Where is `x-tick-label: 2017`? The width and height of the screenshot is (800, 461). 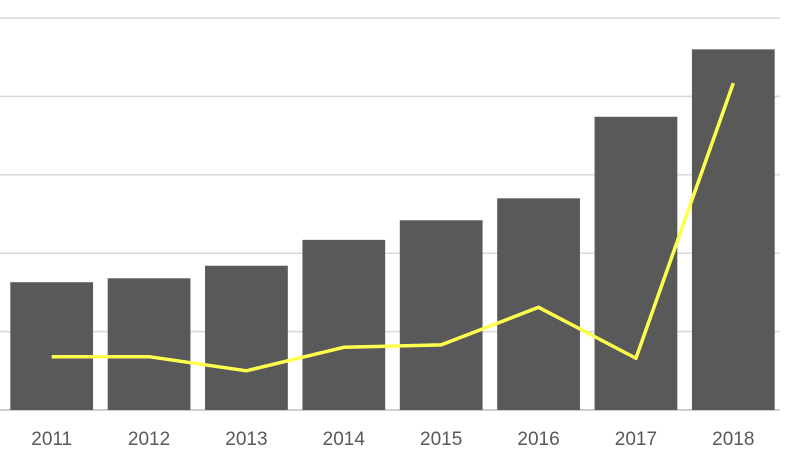
x-tick-label: 2017 is located at coordinates (636, 439).